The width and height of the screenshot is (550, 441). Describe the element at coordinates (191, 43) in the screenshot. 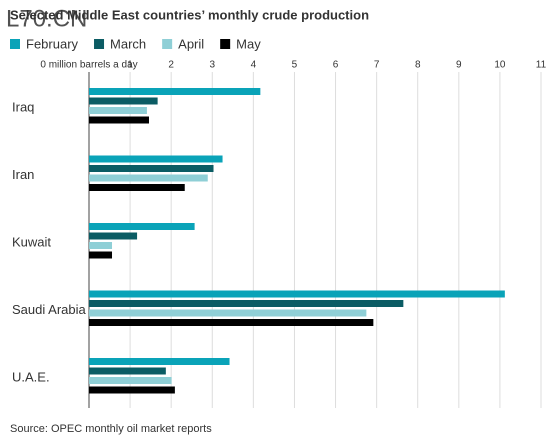

I see `legend-label: April` at that location.